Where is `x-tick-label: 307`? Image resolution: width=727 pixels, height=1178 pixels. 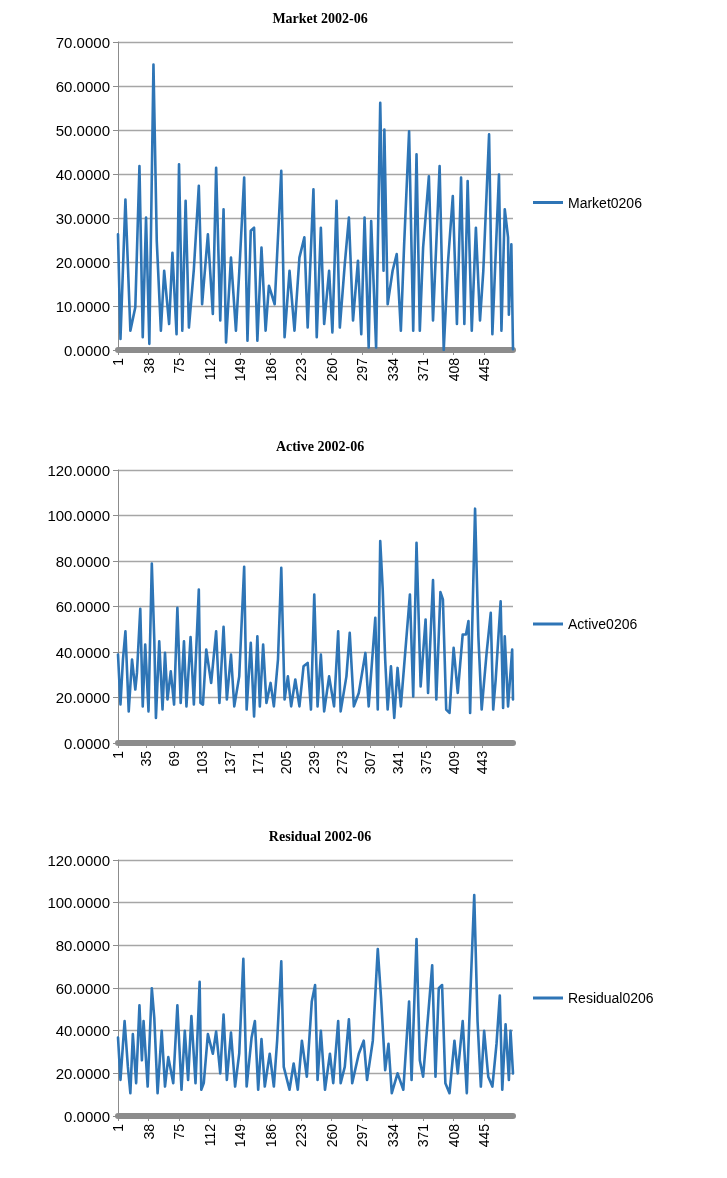
x-tick-label: 307 is located at coordinates (370, 762).